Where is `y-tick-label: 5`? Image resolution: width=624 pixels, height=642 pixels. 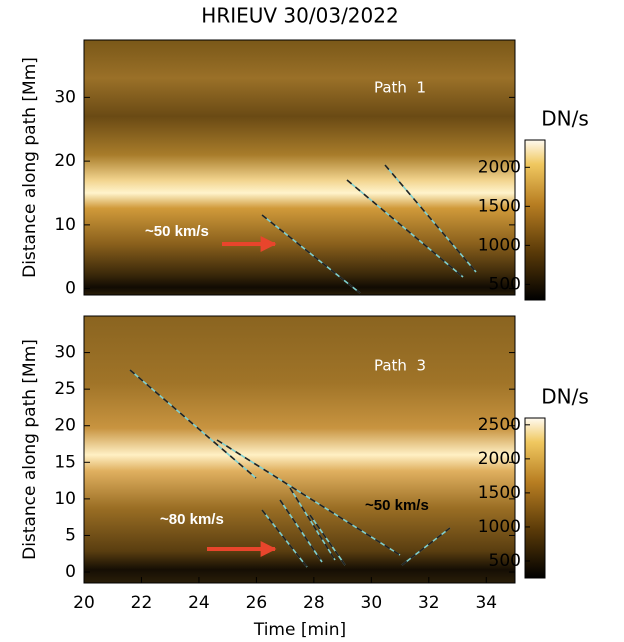 y-tick-label: 5 is located at coordinates (70, 535).